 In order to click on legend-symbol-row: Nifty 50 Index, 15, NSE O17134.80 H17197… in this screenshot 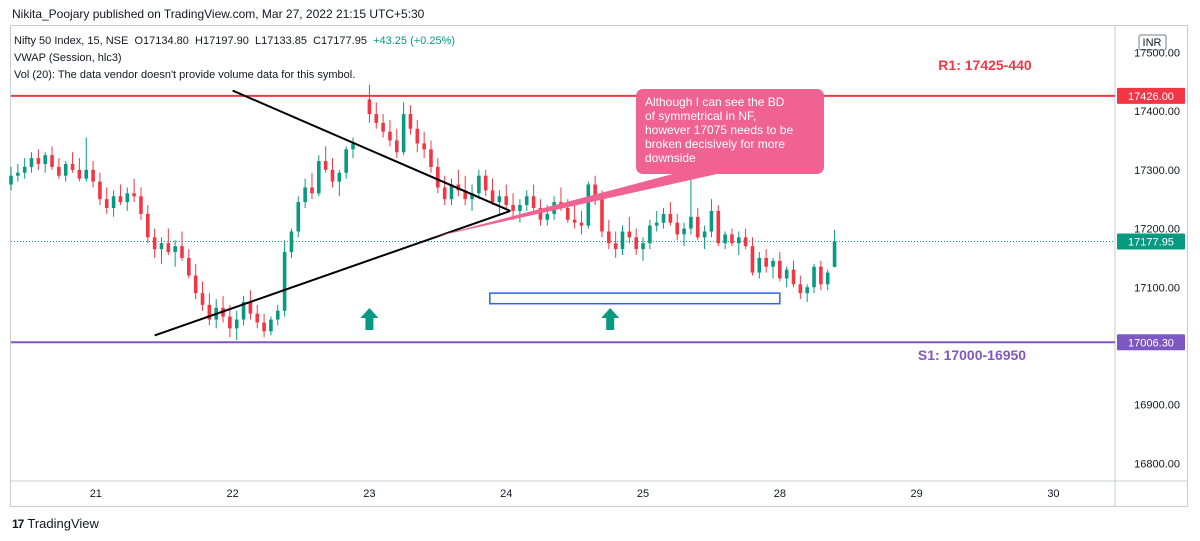, I will do `click(234, 41)`.